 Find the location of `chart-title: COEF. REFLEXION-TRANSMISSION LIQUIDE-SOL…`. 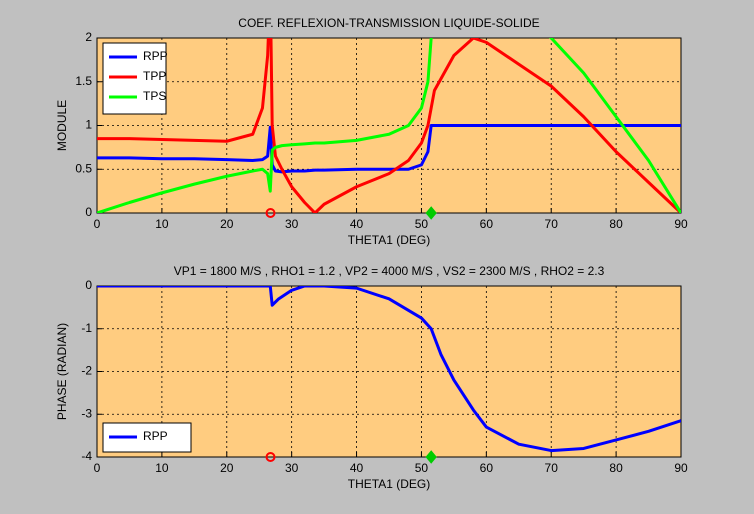

chart-title: COEF. REFLEXION-TRANSMISSION LIQUIDE-SOL… is located at coordinates (388, 23).